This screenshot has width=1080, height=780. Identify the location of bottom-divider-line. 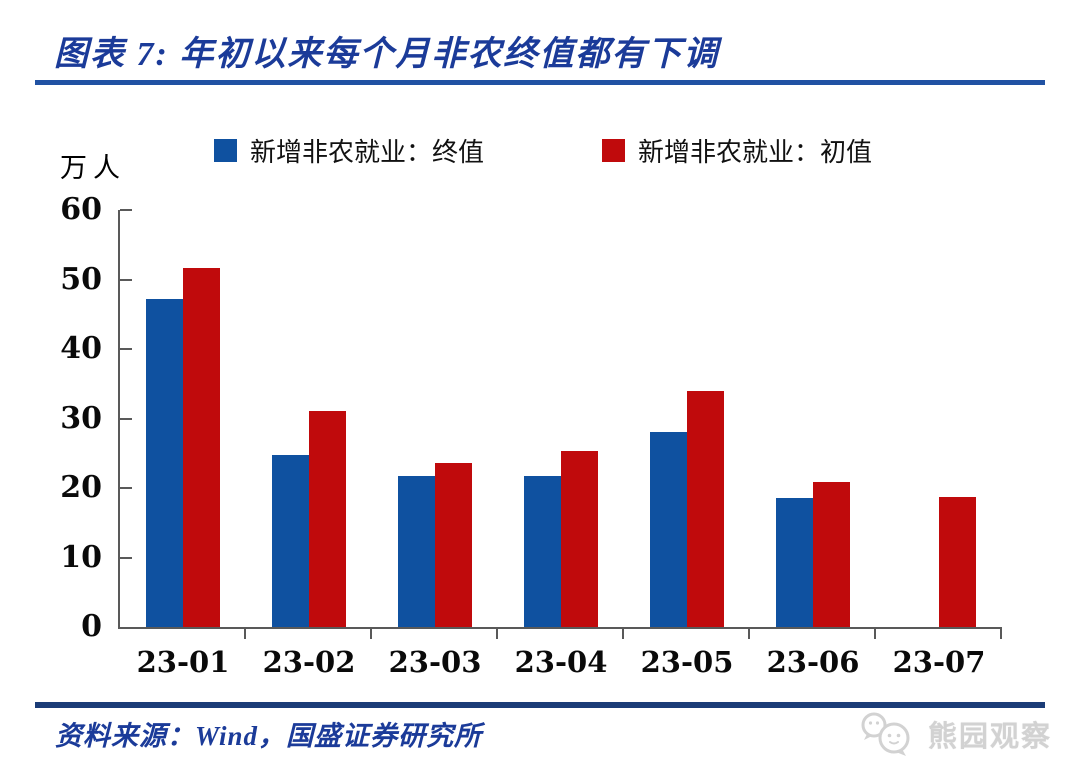
(540, 705).